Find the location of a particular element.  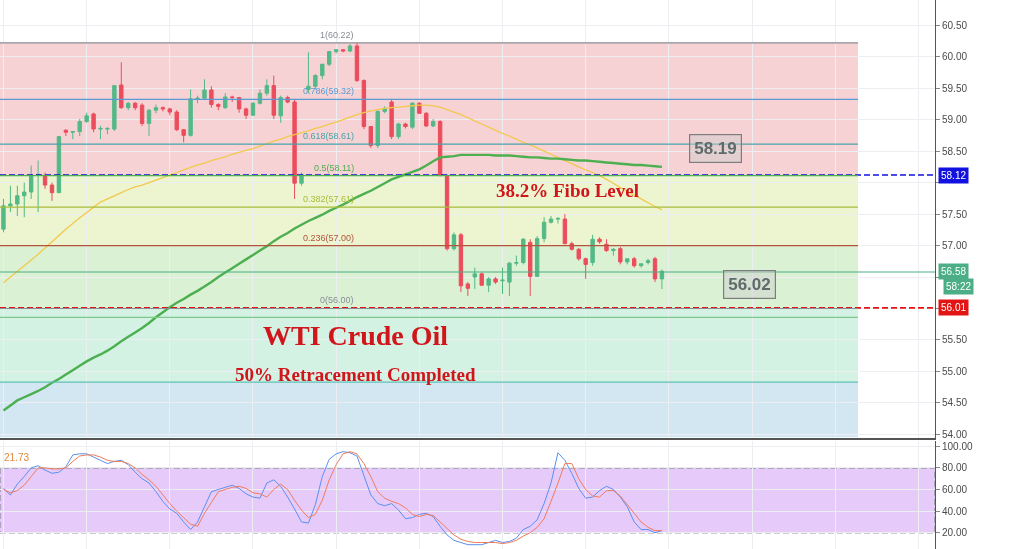

y-tick-label: 40.00 is located at coordinates (955, 511).